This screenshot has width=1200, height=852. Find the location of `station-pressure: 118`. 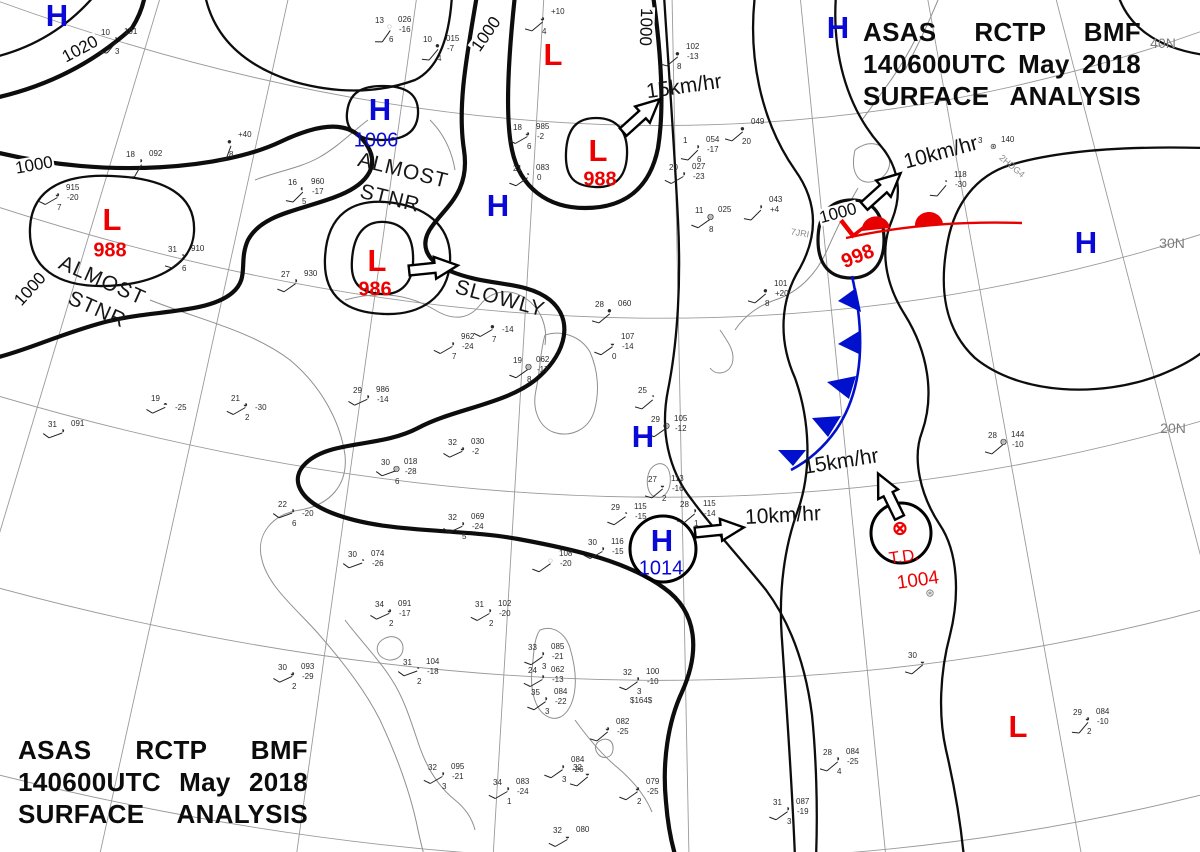

station-pressure: 118 is located at coordinates (960, 174).